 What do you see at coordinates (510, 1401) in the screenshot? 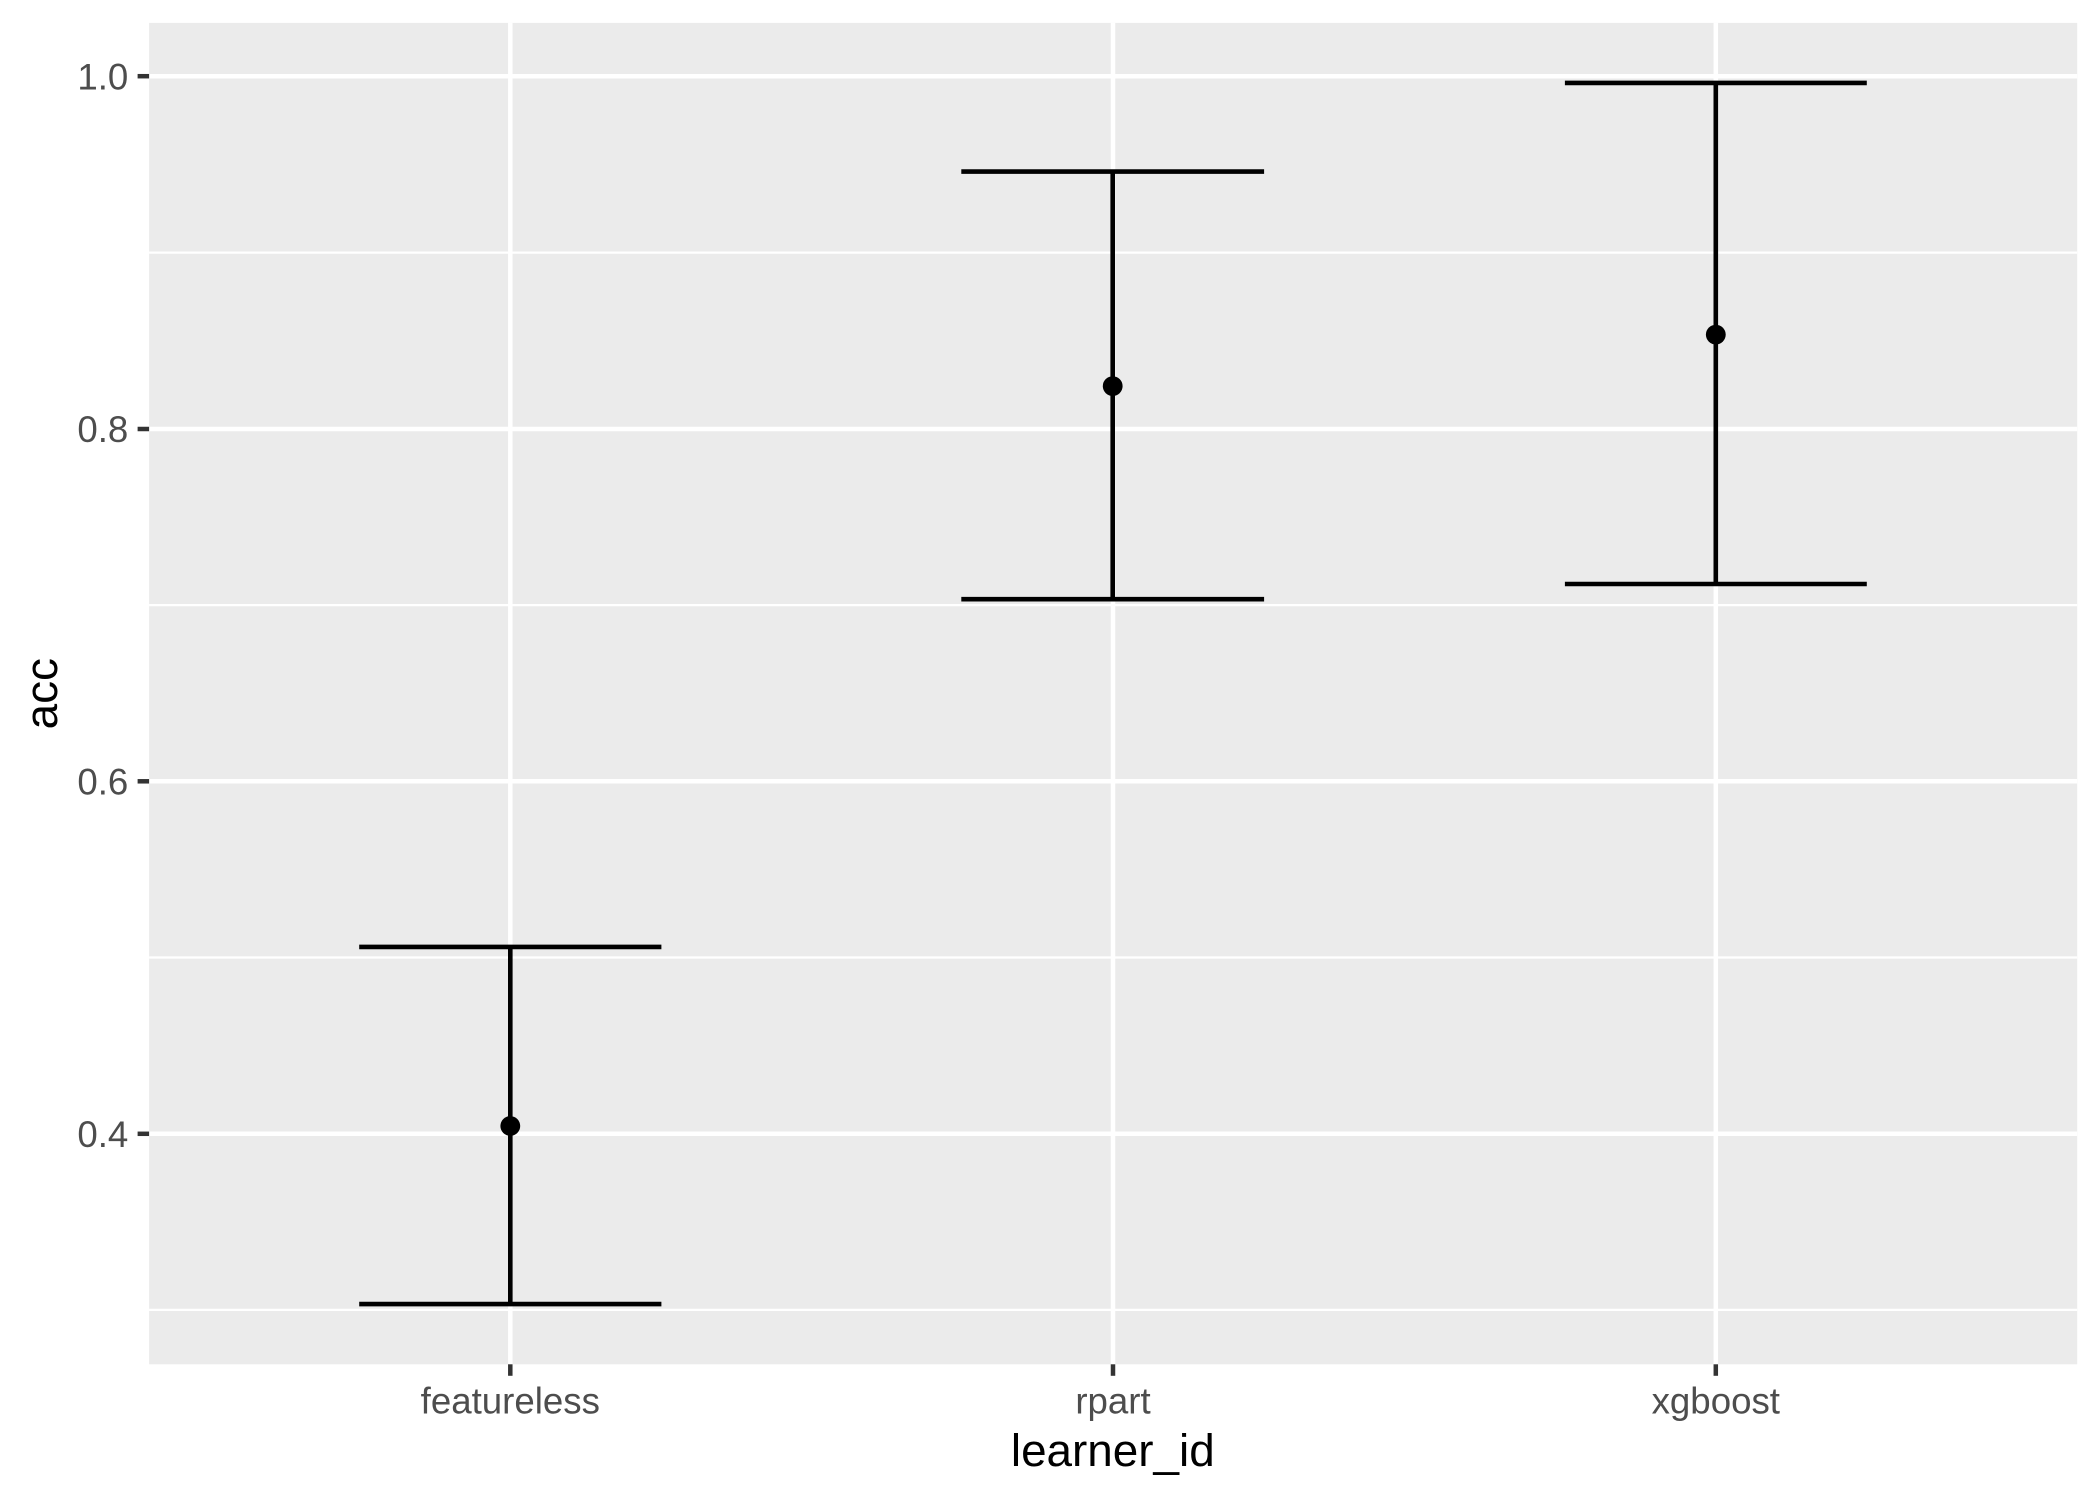
I see `svg-text: featureless` at bounding box center [510, 1401].